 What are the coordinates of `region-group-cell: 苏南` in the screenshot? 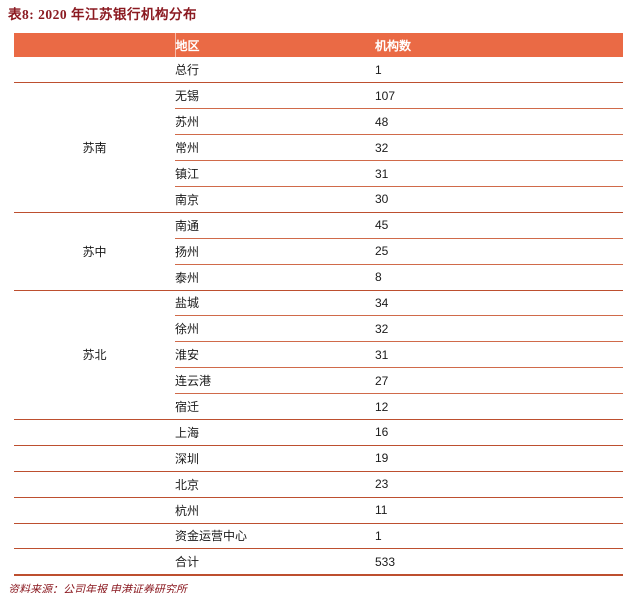 It's located at (94, 147).